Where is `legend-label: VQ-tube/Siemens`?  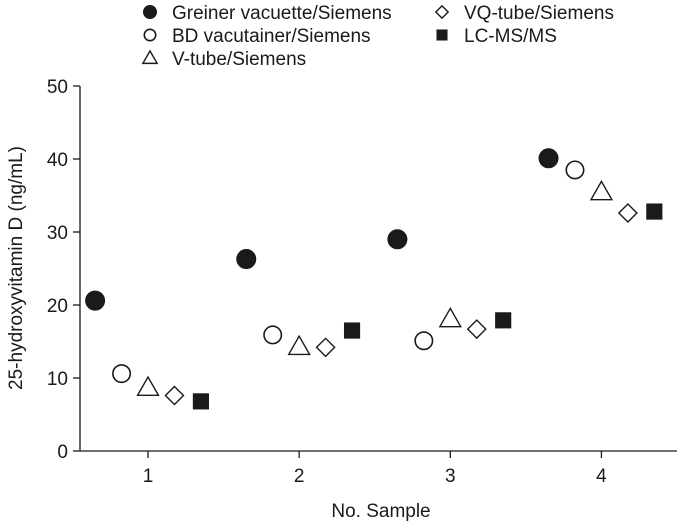
legend-label: VQ-tube/Siemens is located at coordinates (539, 13).